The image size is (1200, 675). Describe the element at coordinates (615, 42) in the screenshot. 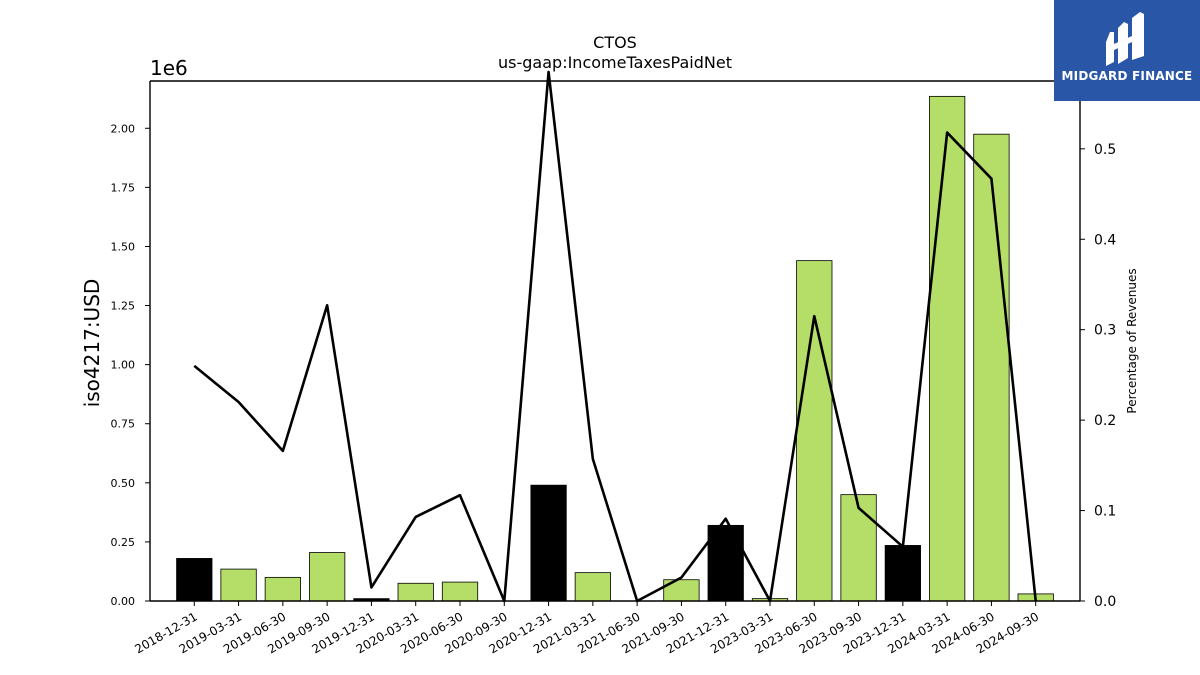

I see `chart-title: CTOS` at that location.